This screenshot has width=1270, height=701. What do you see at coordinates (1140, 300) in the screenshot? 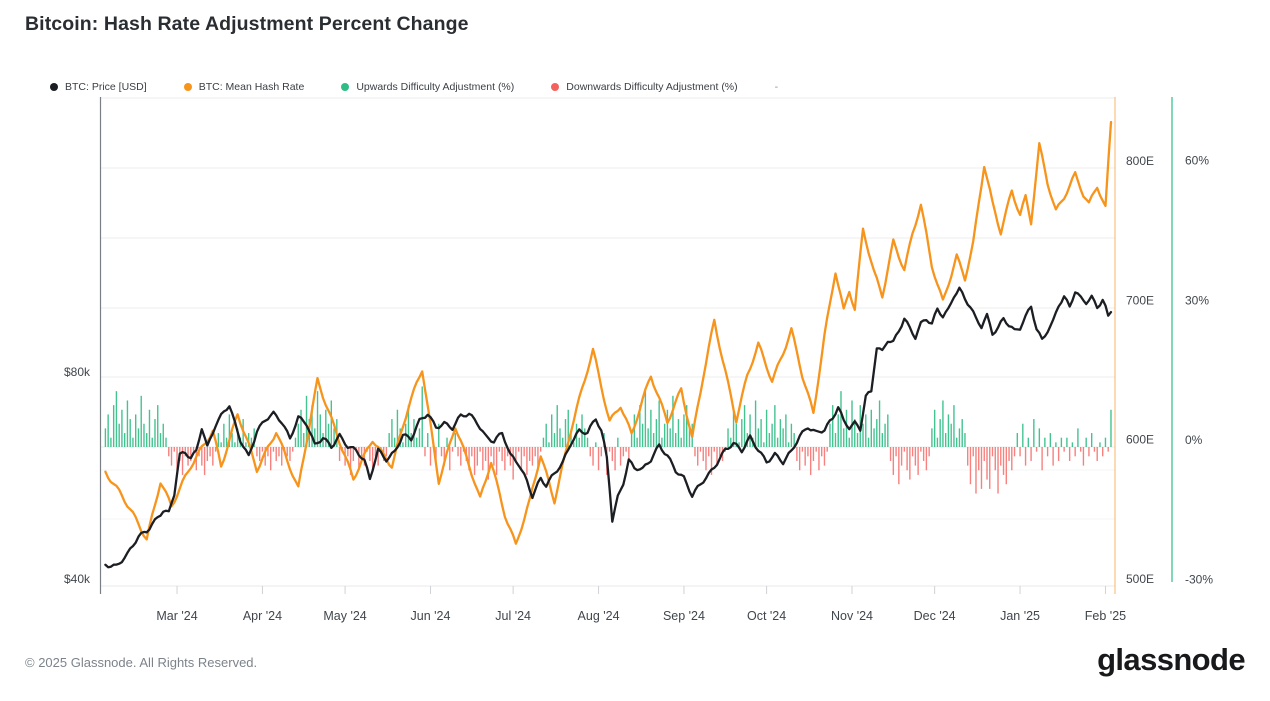
I see `hash-tick-label: 700E` at bounding box center [1140, 300].